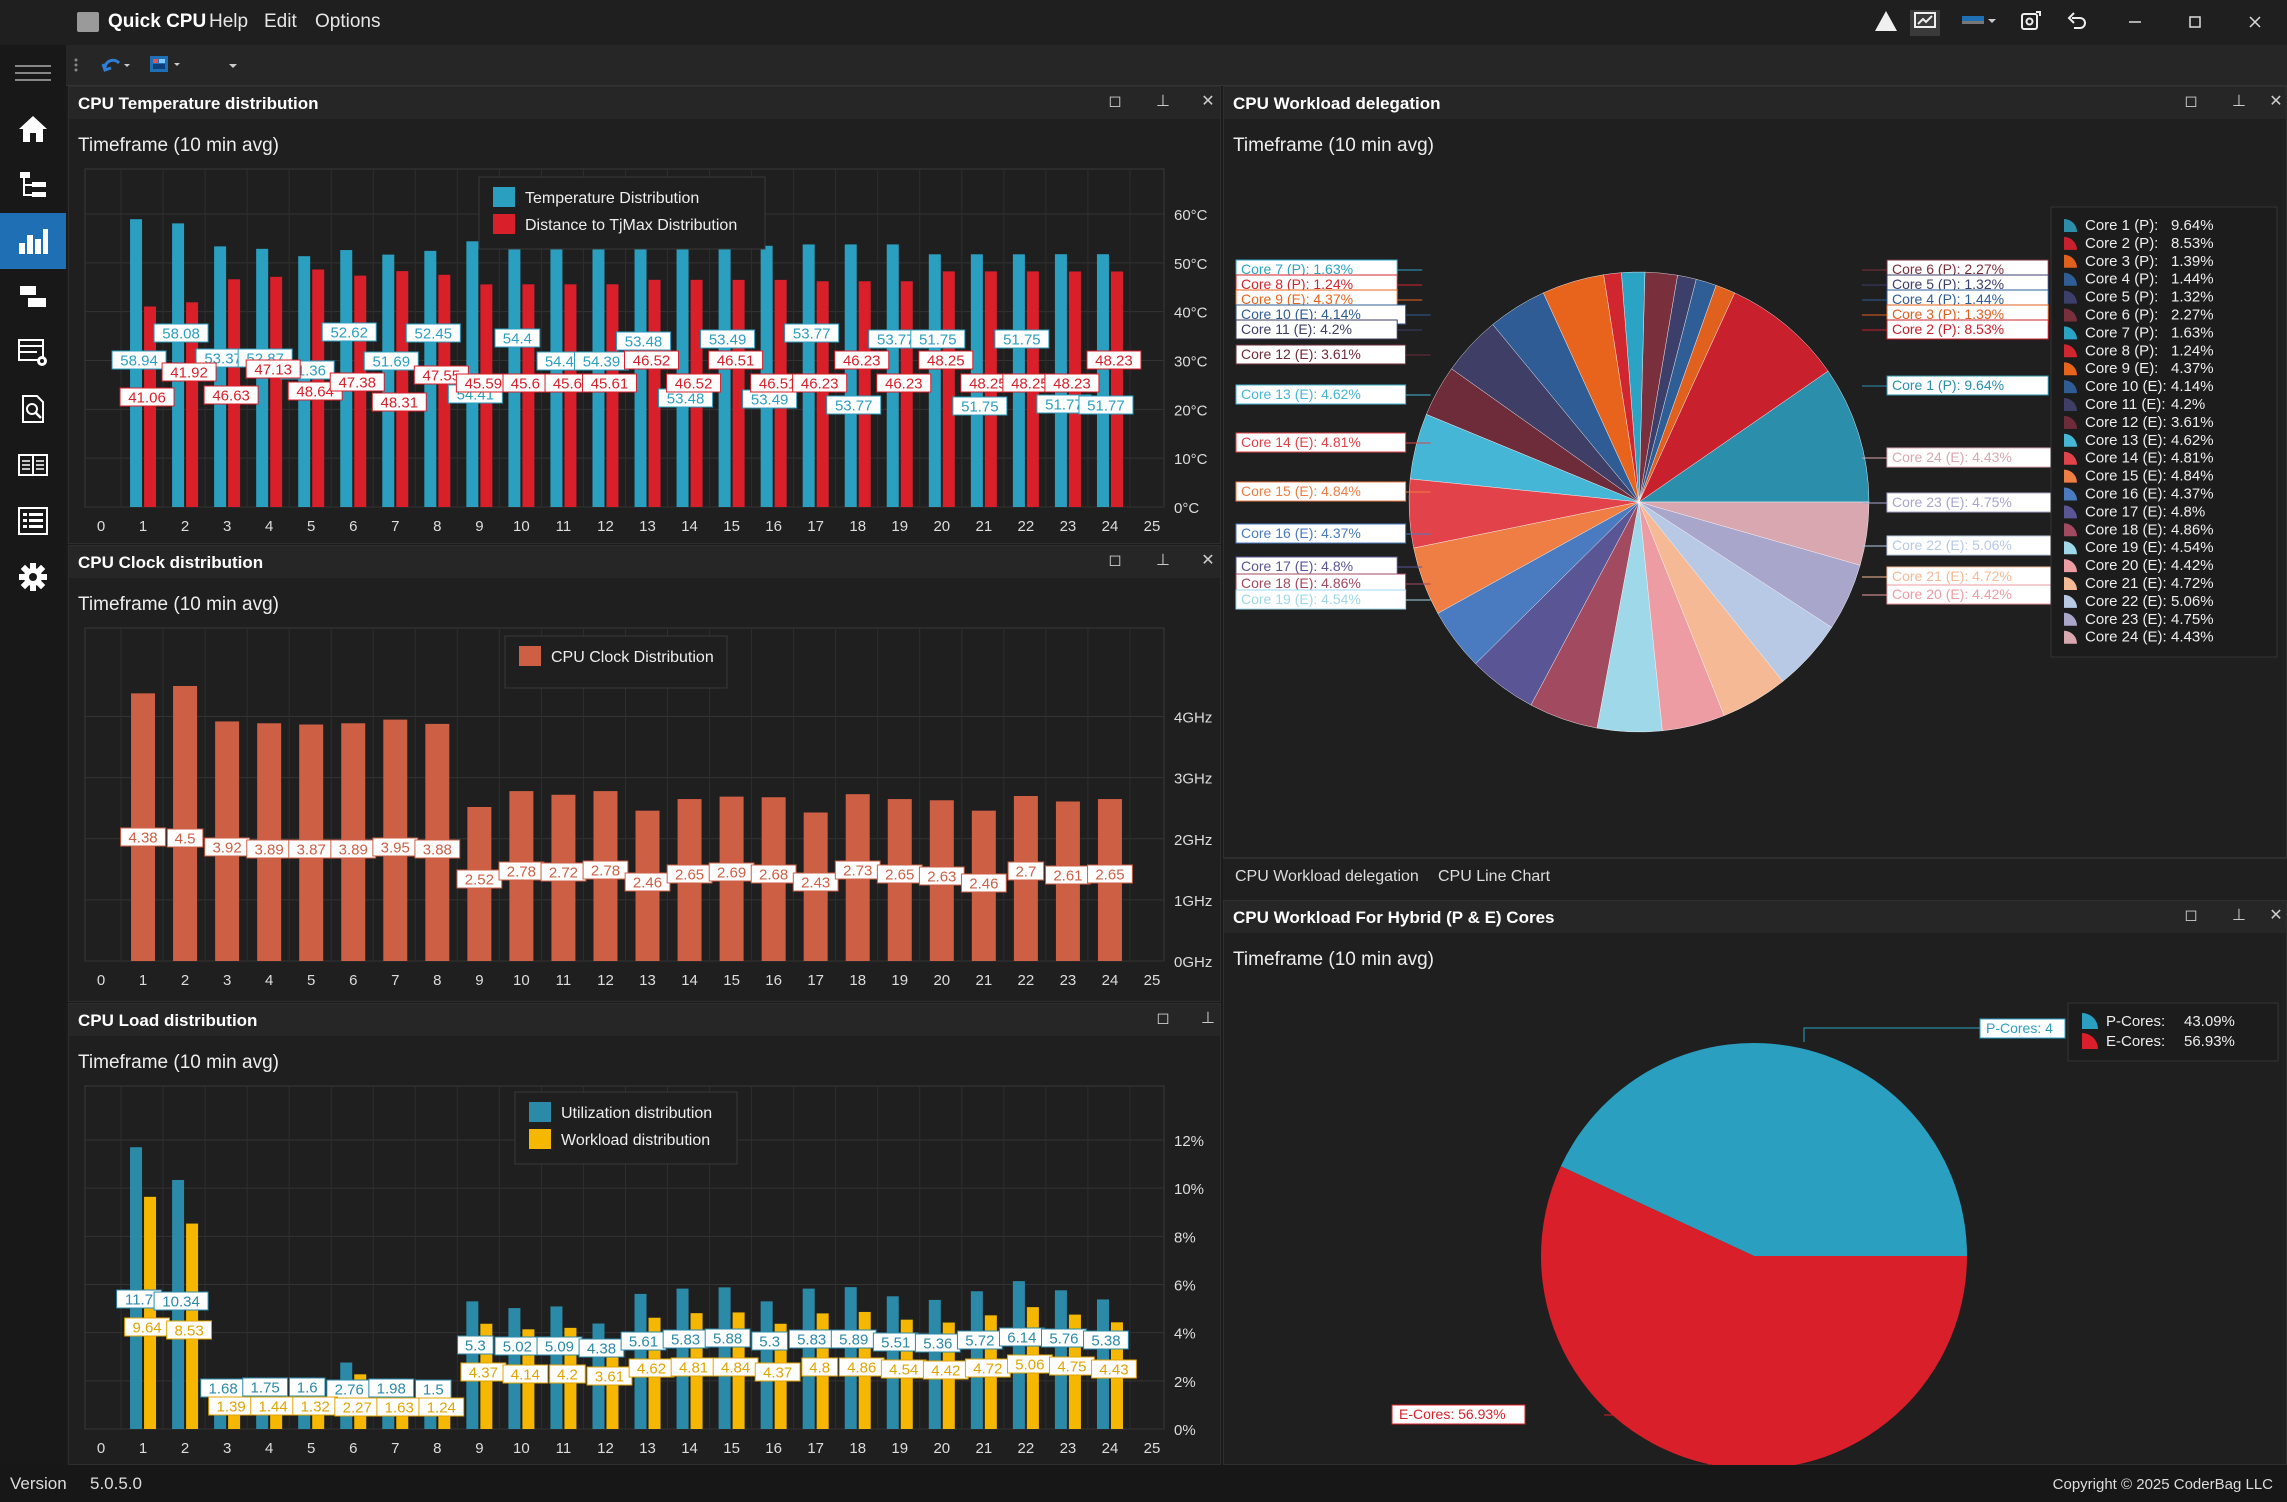  Describe the element at coordinates (1185, 1286) in the screenshot. I see `y-tick-label: 6%` at that location.